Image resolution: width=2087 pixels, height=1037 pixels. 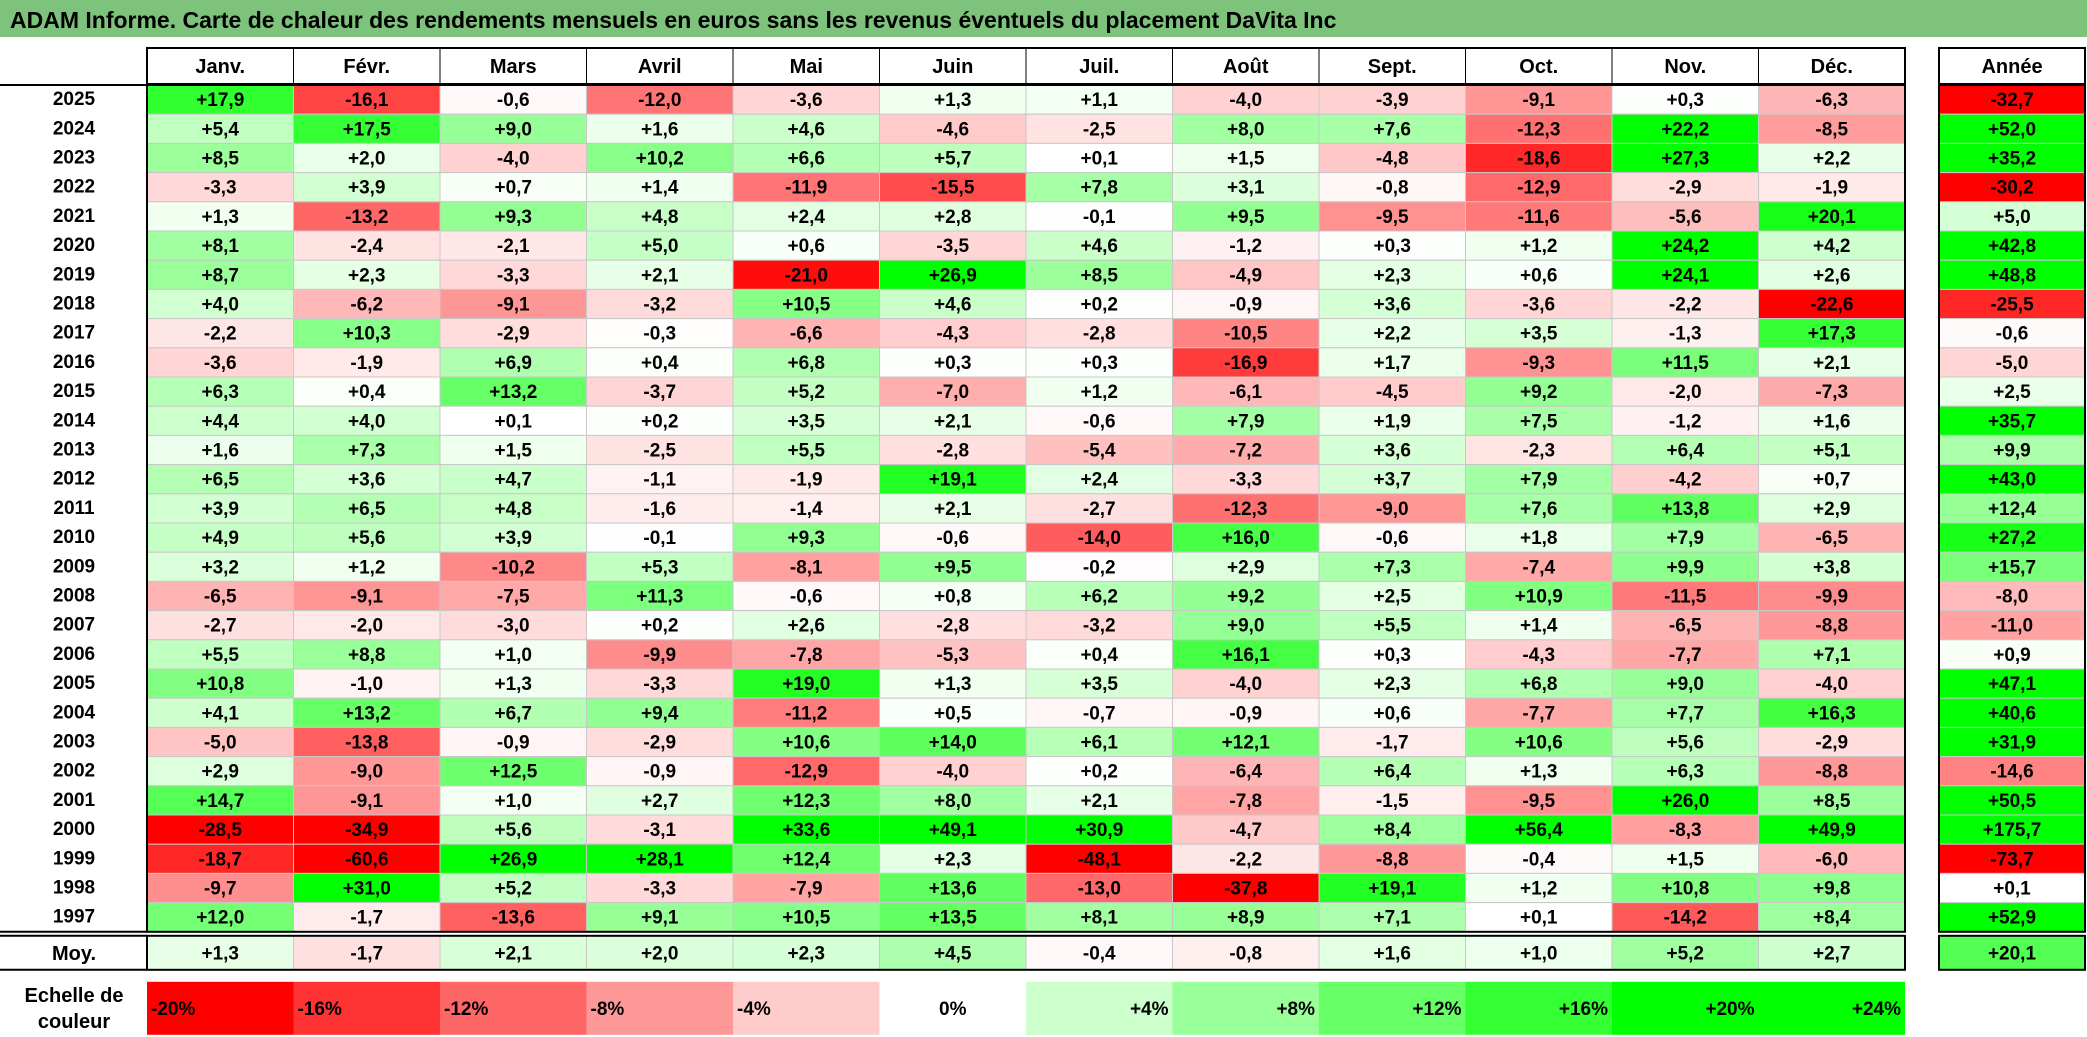 I want to click on year-total-value: +50,5, so click(x=2012, y=801).